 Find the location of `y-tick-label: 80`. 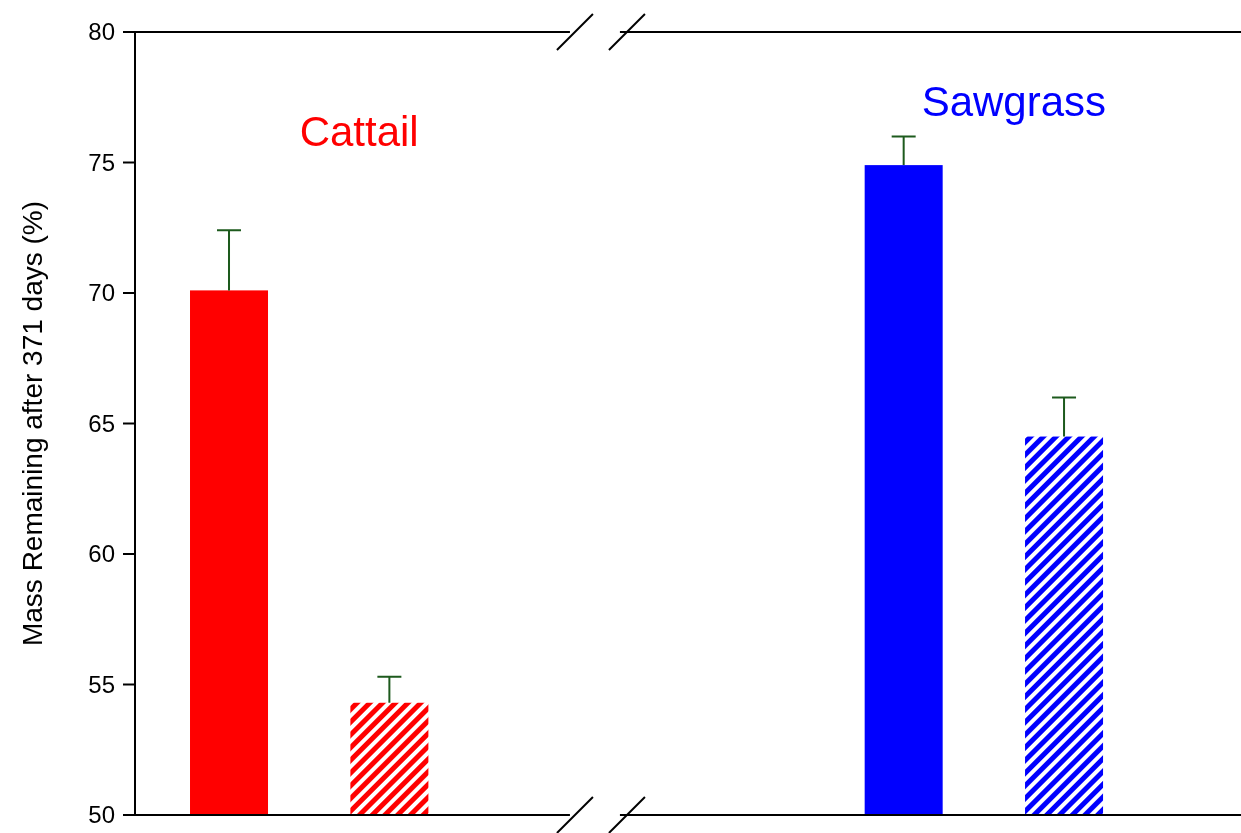

y-tick-label: 80 is located at coordinates (101, 32).